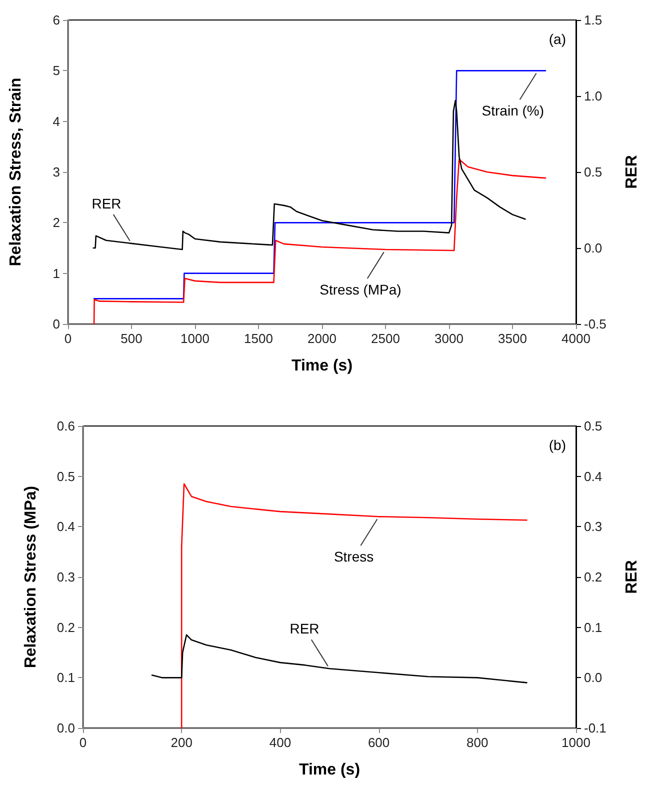  I want to click on x-tick-label: 500, so click(131, 338).